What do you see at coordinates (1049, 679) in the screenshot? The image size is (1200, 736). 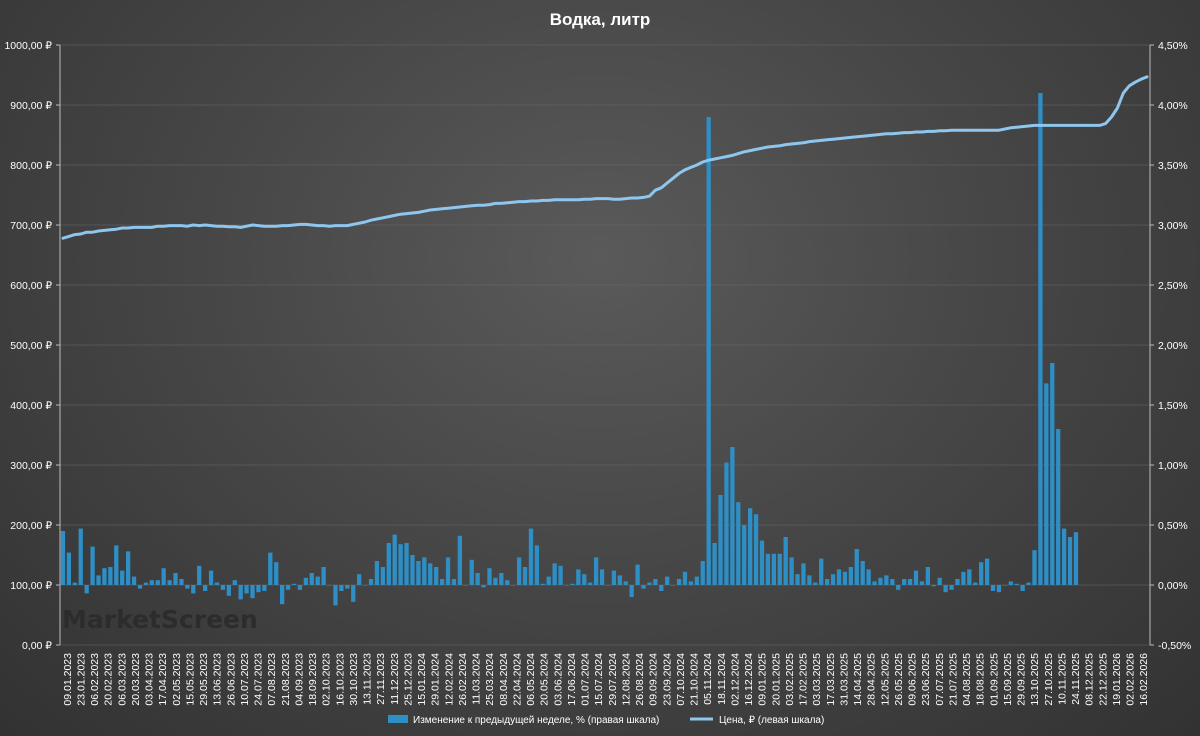 I see `x-tick-label: 27.10.2025` at bounding box center [1049, 679].